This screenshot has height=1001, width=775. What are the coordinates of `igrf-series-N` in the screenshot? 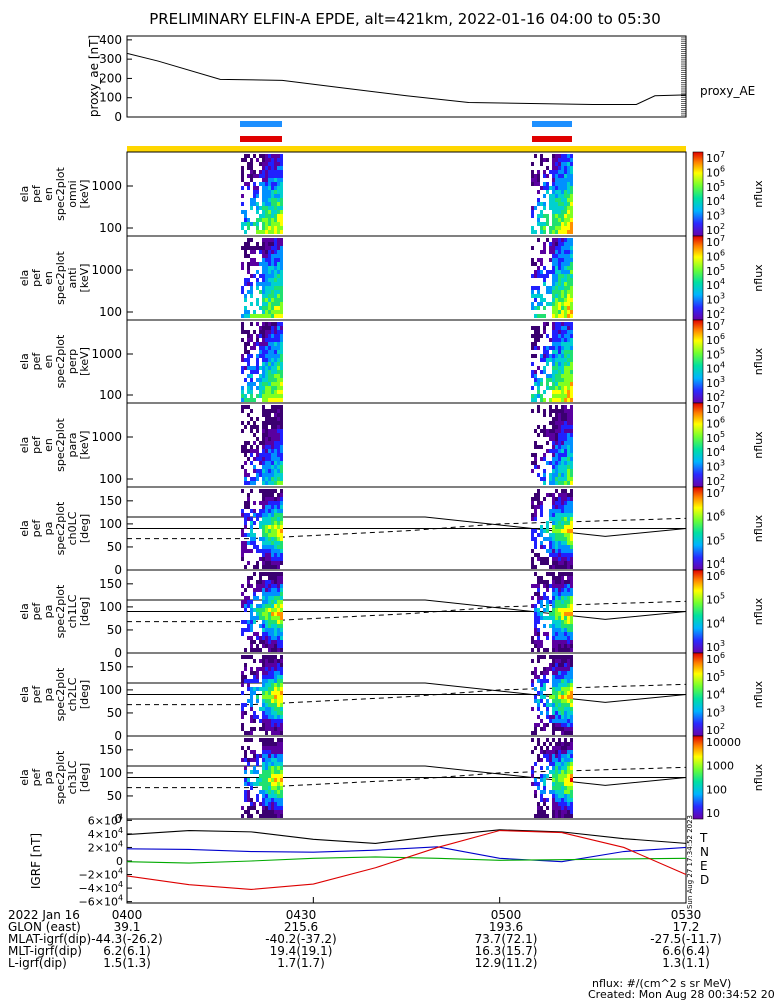 It's located at (406, 854).